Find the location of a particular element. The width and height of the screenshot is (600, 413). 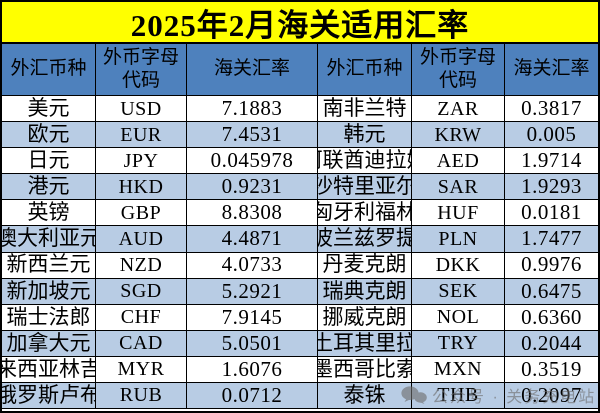

currency-name-cell: 沙特里亚尔 is located at coordinates (365, 187).